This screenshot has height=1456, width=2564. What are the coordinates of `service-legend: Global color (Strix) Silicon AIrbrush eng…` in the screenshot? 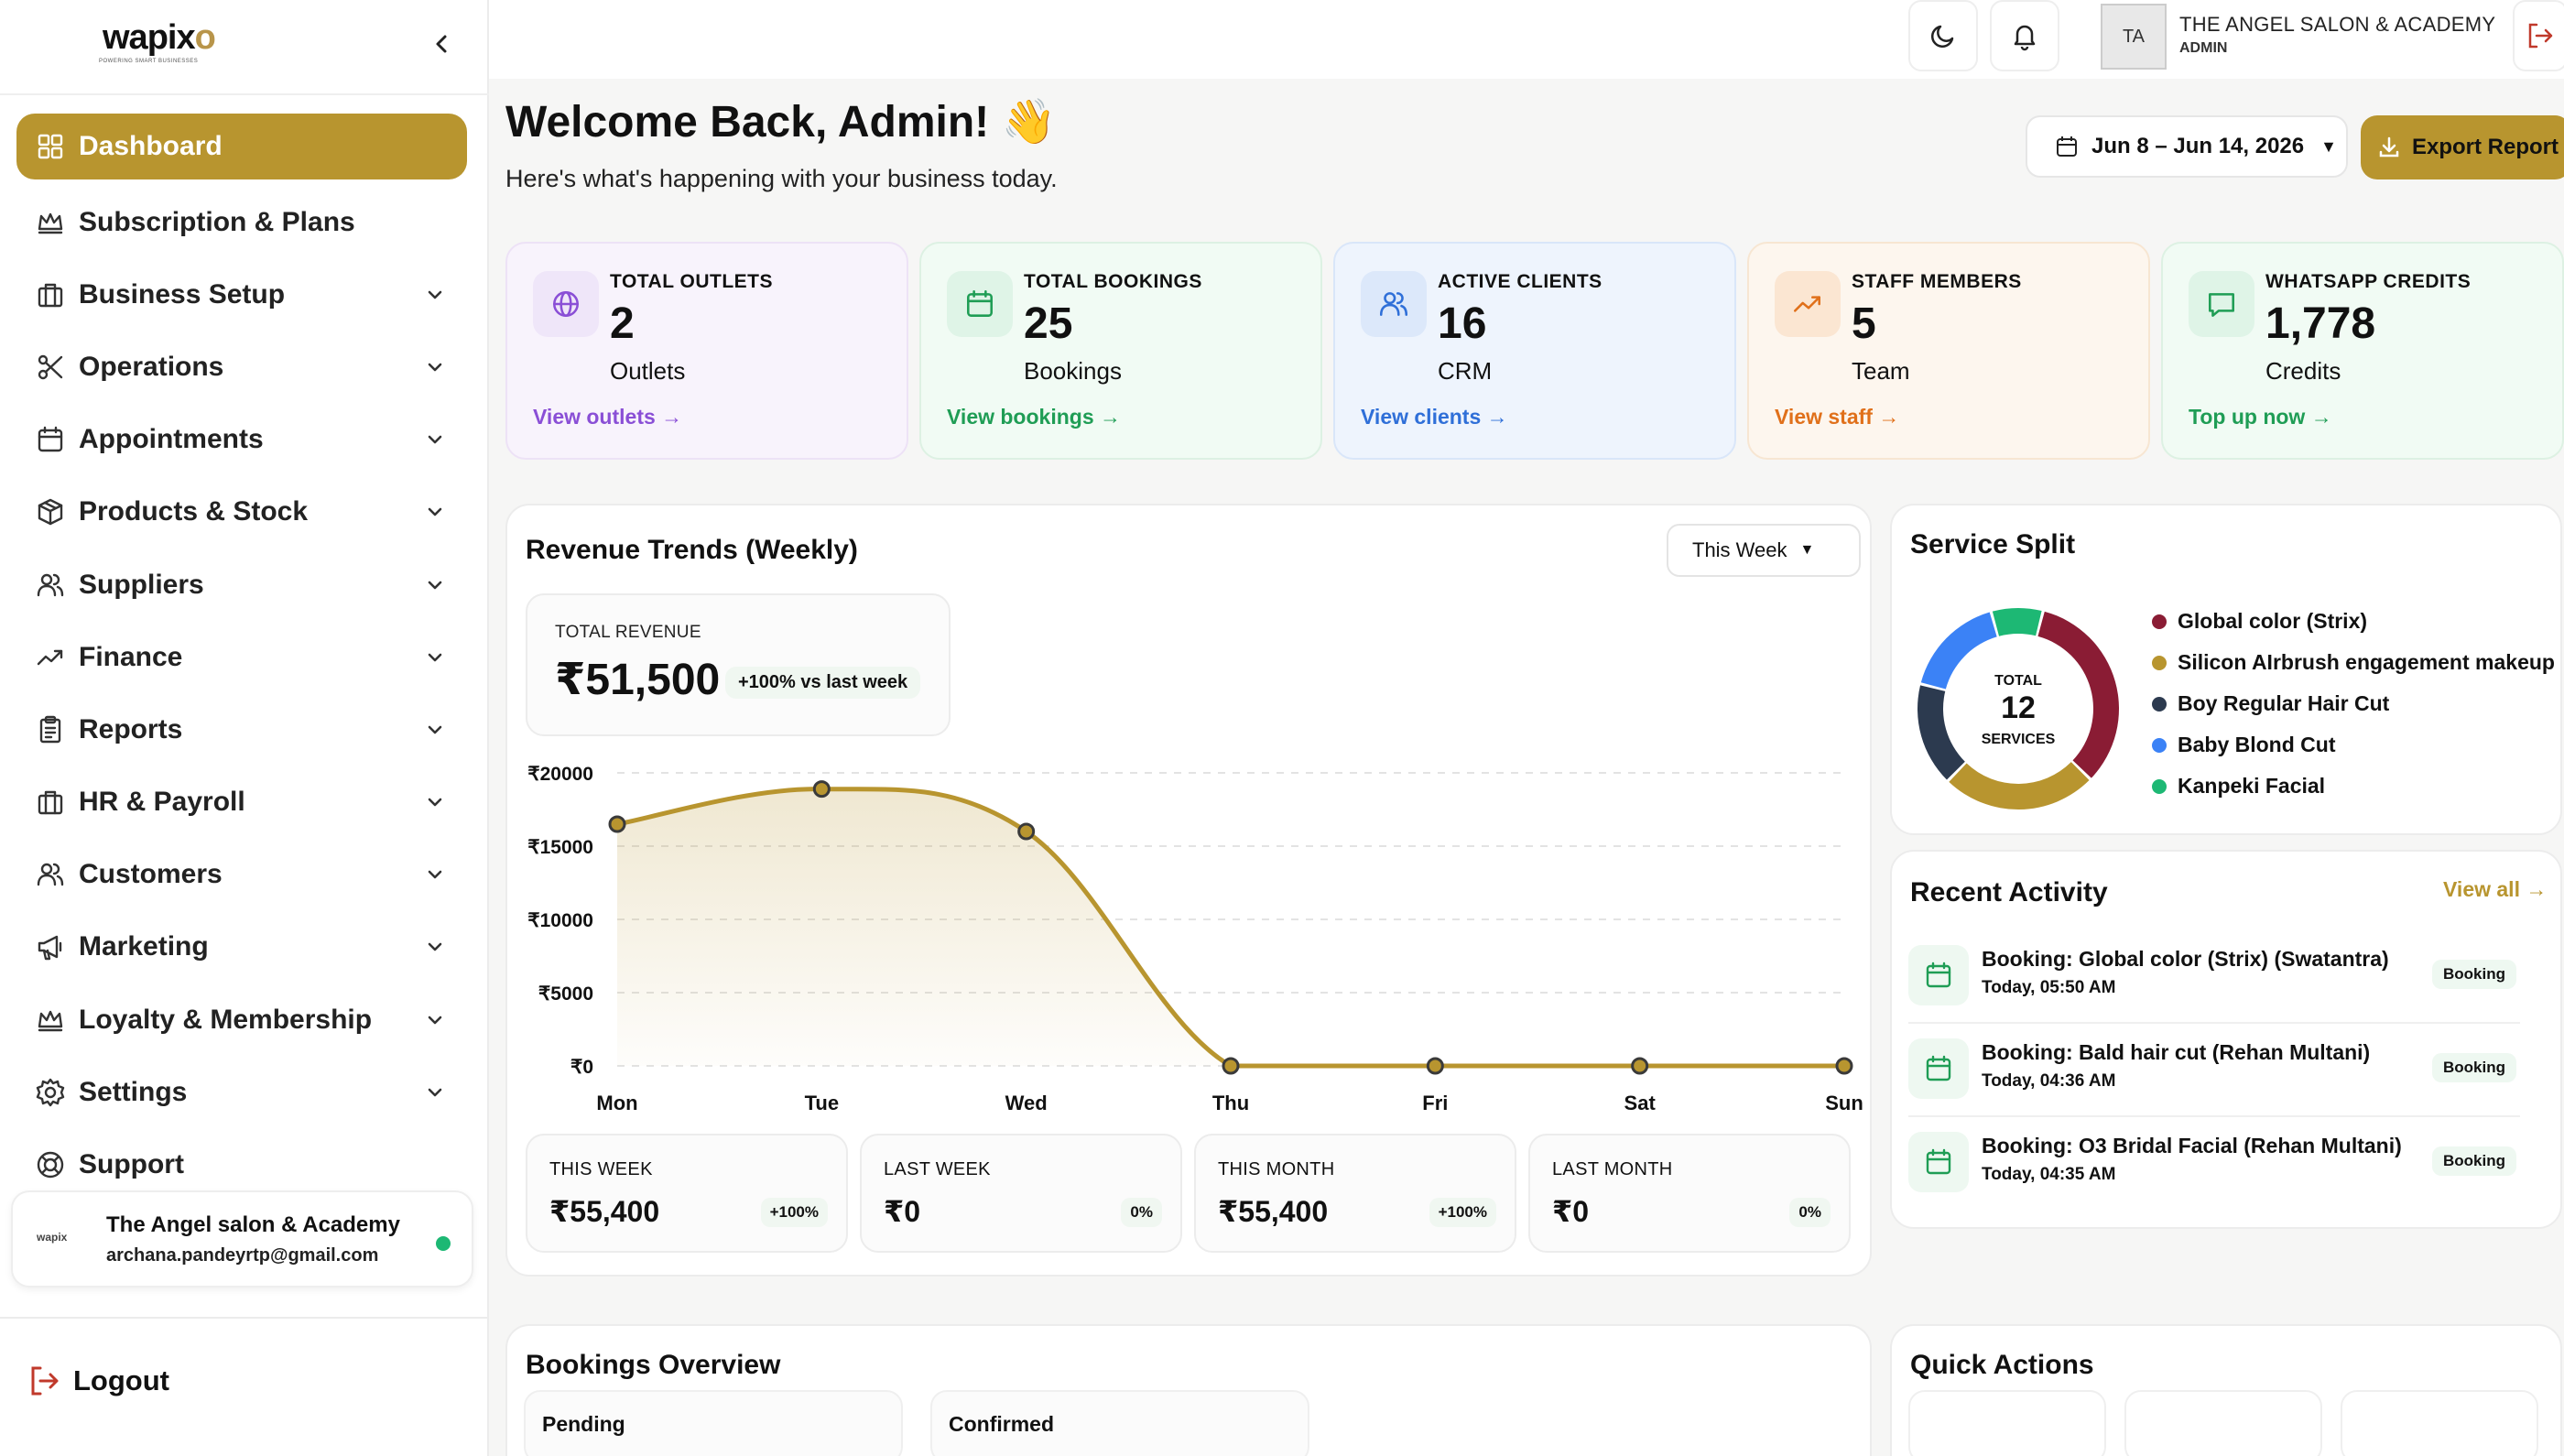 It's located at (2353, 704).